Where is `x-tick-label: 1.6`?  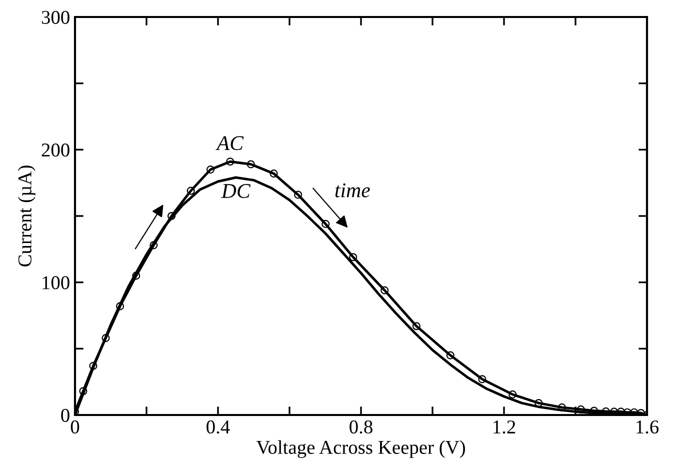
x-tick-label: 1.6 is located at coordinates (647, 427).